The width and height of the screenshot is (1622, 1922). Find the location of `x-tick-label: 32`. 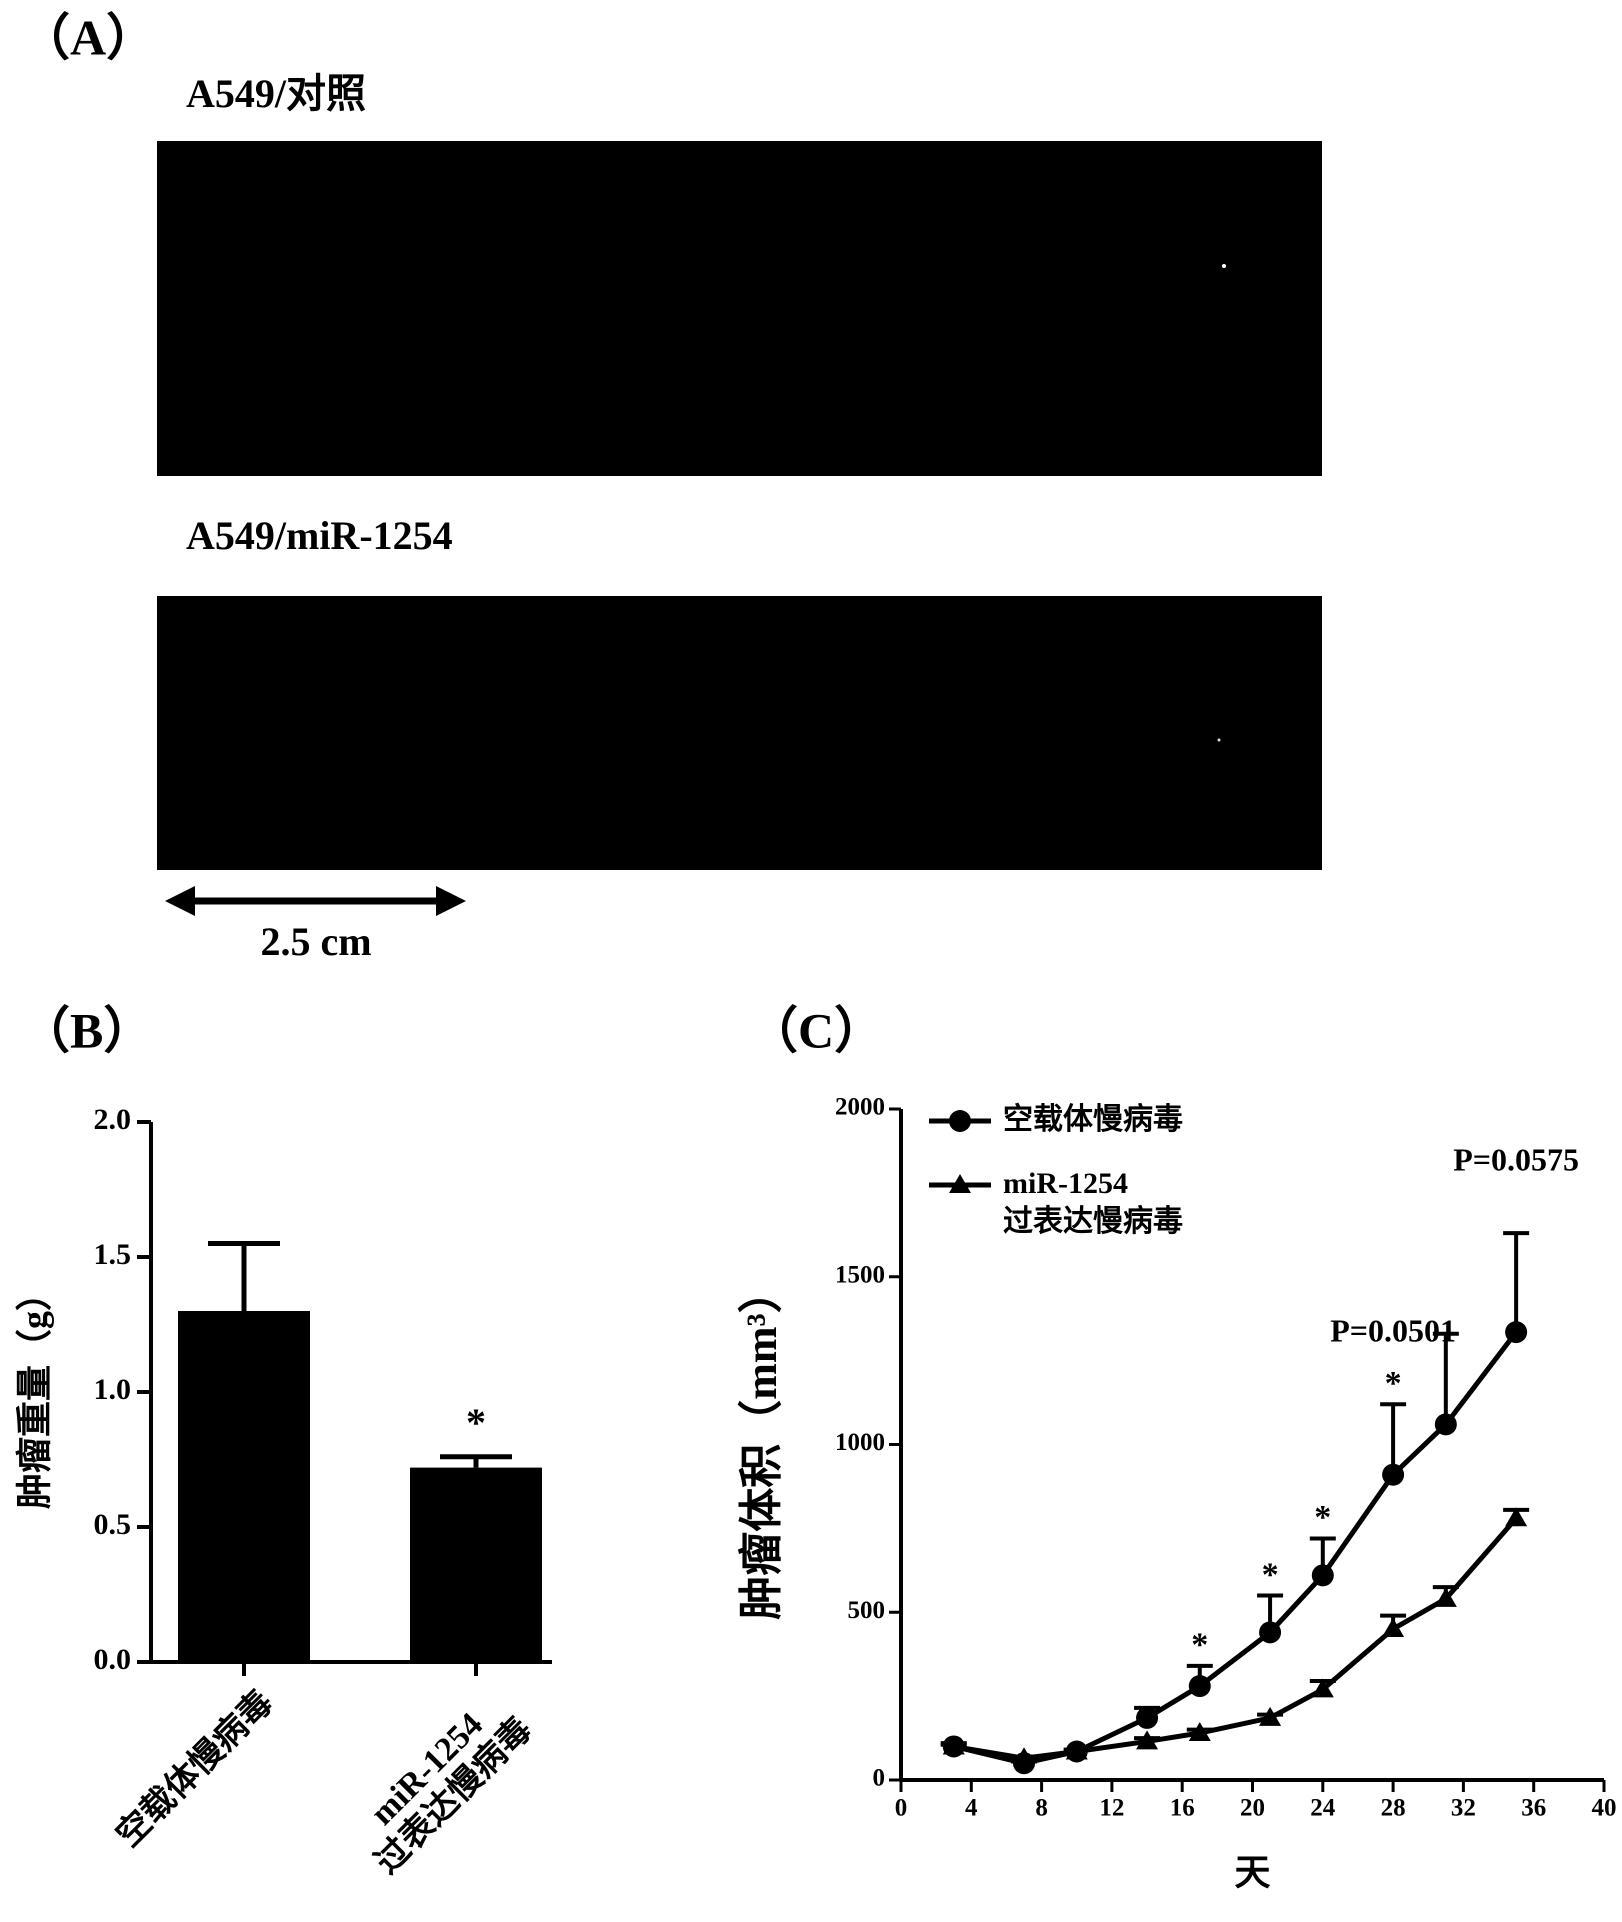

x-tick-label: 32 is located at coordinates (1463, 1808).